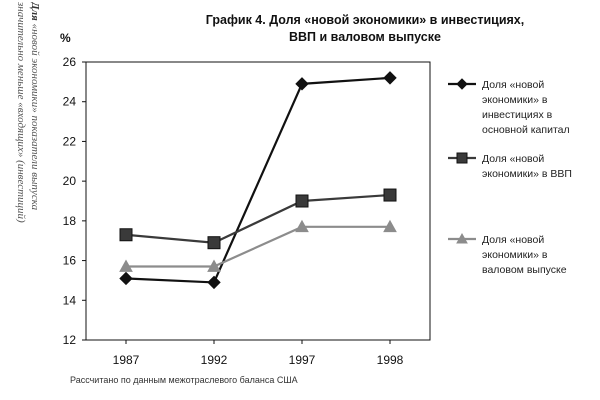  I want to click on y-tick-label: 22, so click(70, 141).